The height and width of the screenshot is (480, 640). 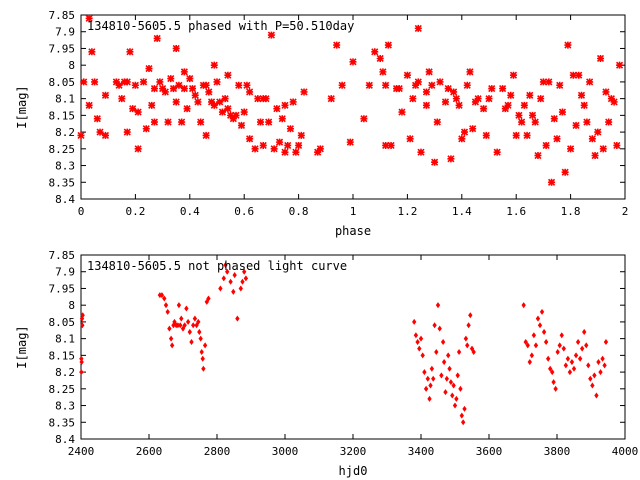 What do you see at coordinates (625, 211) in the screenshot?
I see `phased-x-tick-label: 2` at bounding box center [625, 211].